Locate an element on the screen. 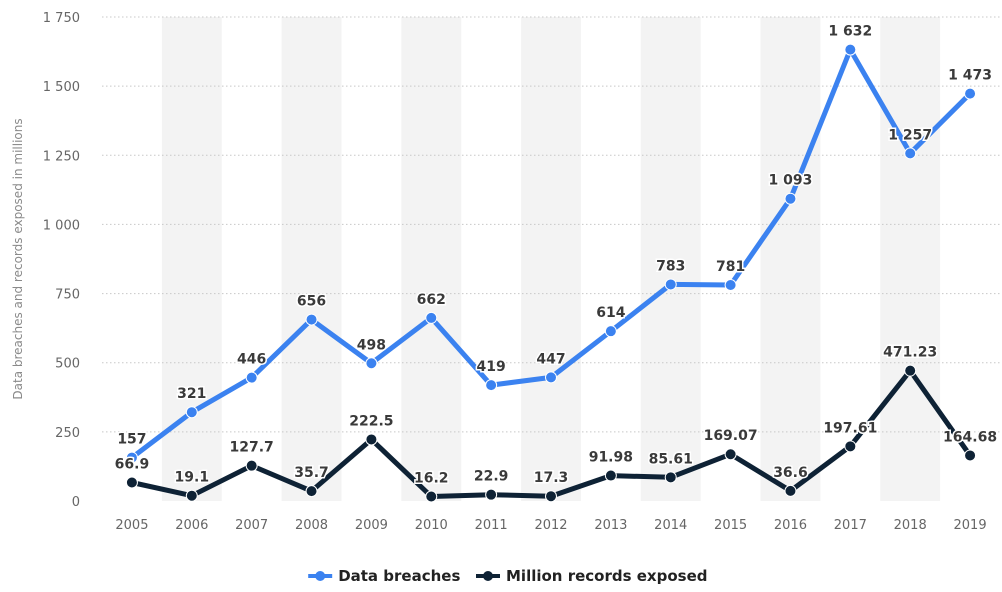  point-million-records-exposed-2013 is located at coordinates (610, 475).